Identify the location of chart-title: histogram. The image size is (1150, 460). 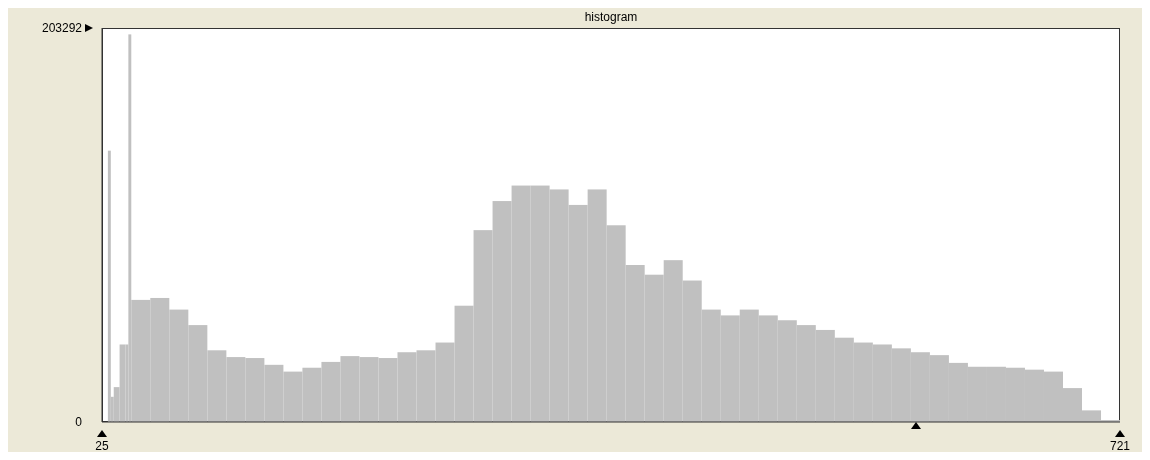
(611, 17).